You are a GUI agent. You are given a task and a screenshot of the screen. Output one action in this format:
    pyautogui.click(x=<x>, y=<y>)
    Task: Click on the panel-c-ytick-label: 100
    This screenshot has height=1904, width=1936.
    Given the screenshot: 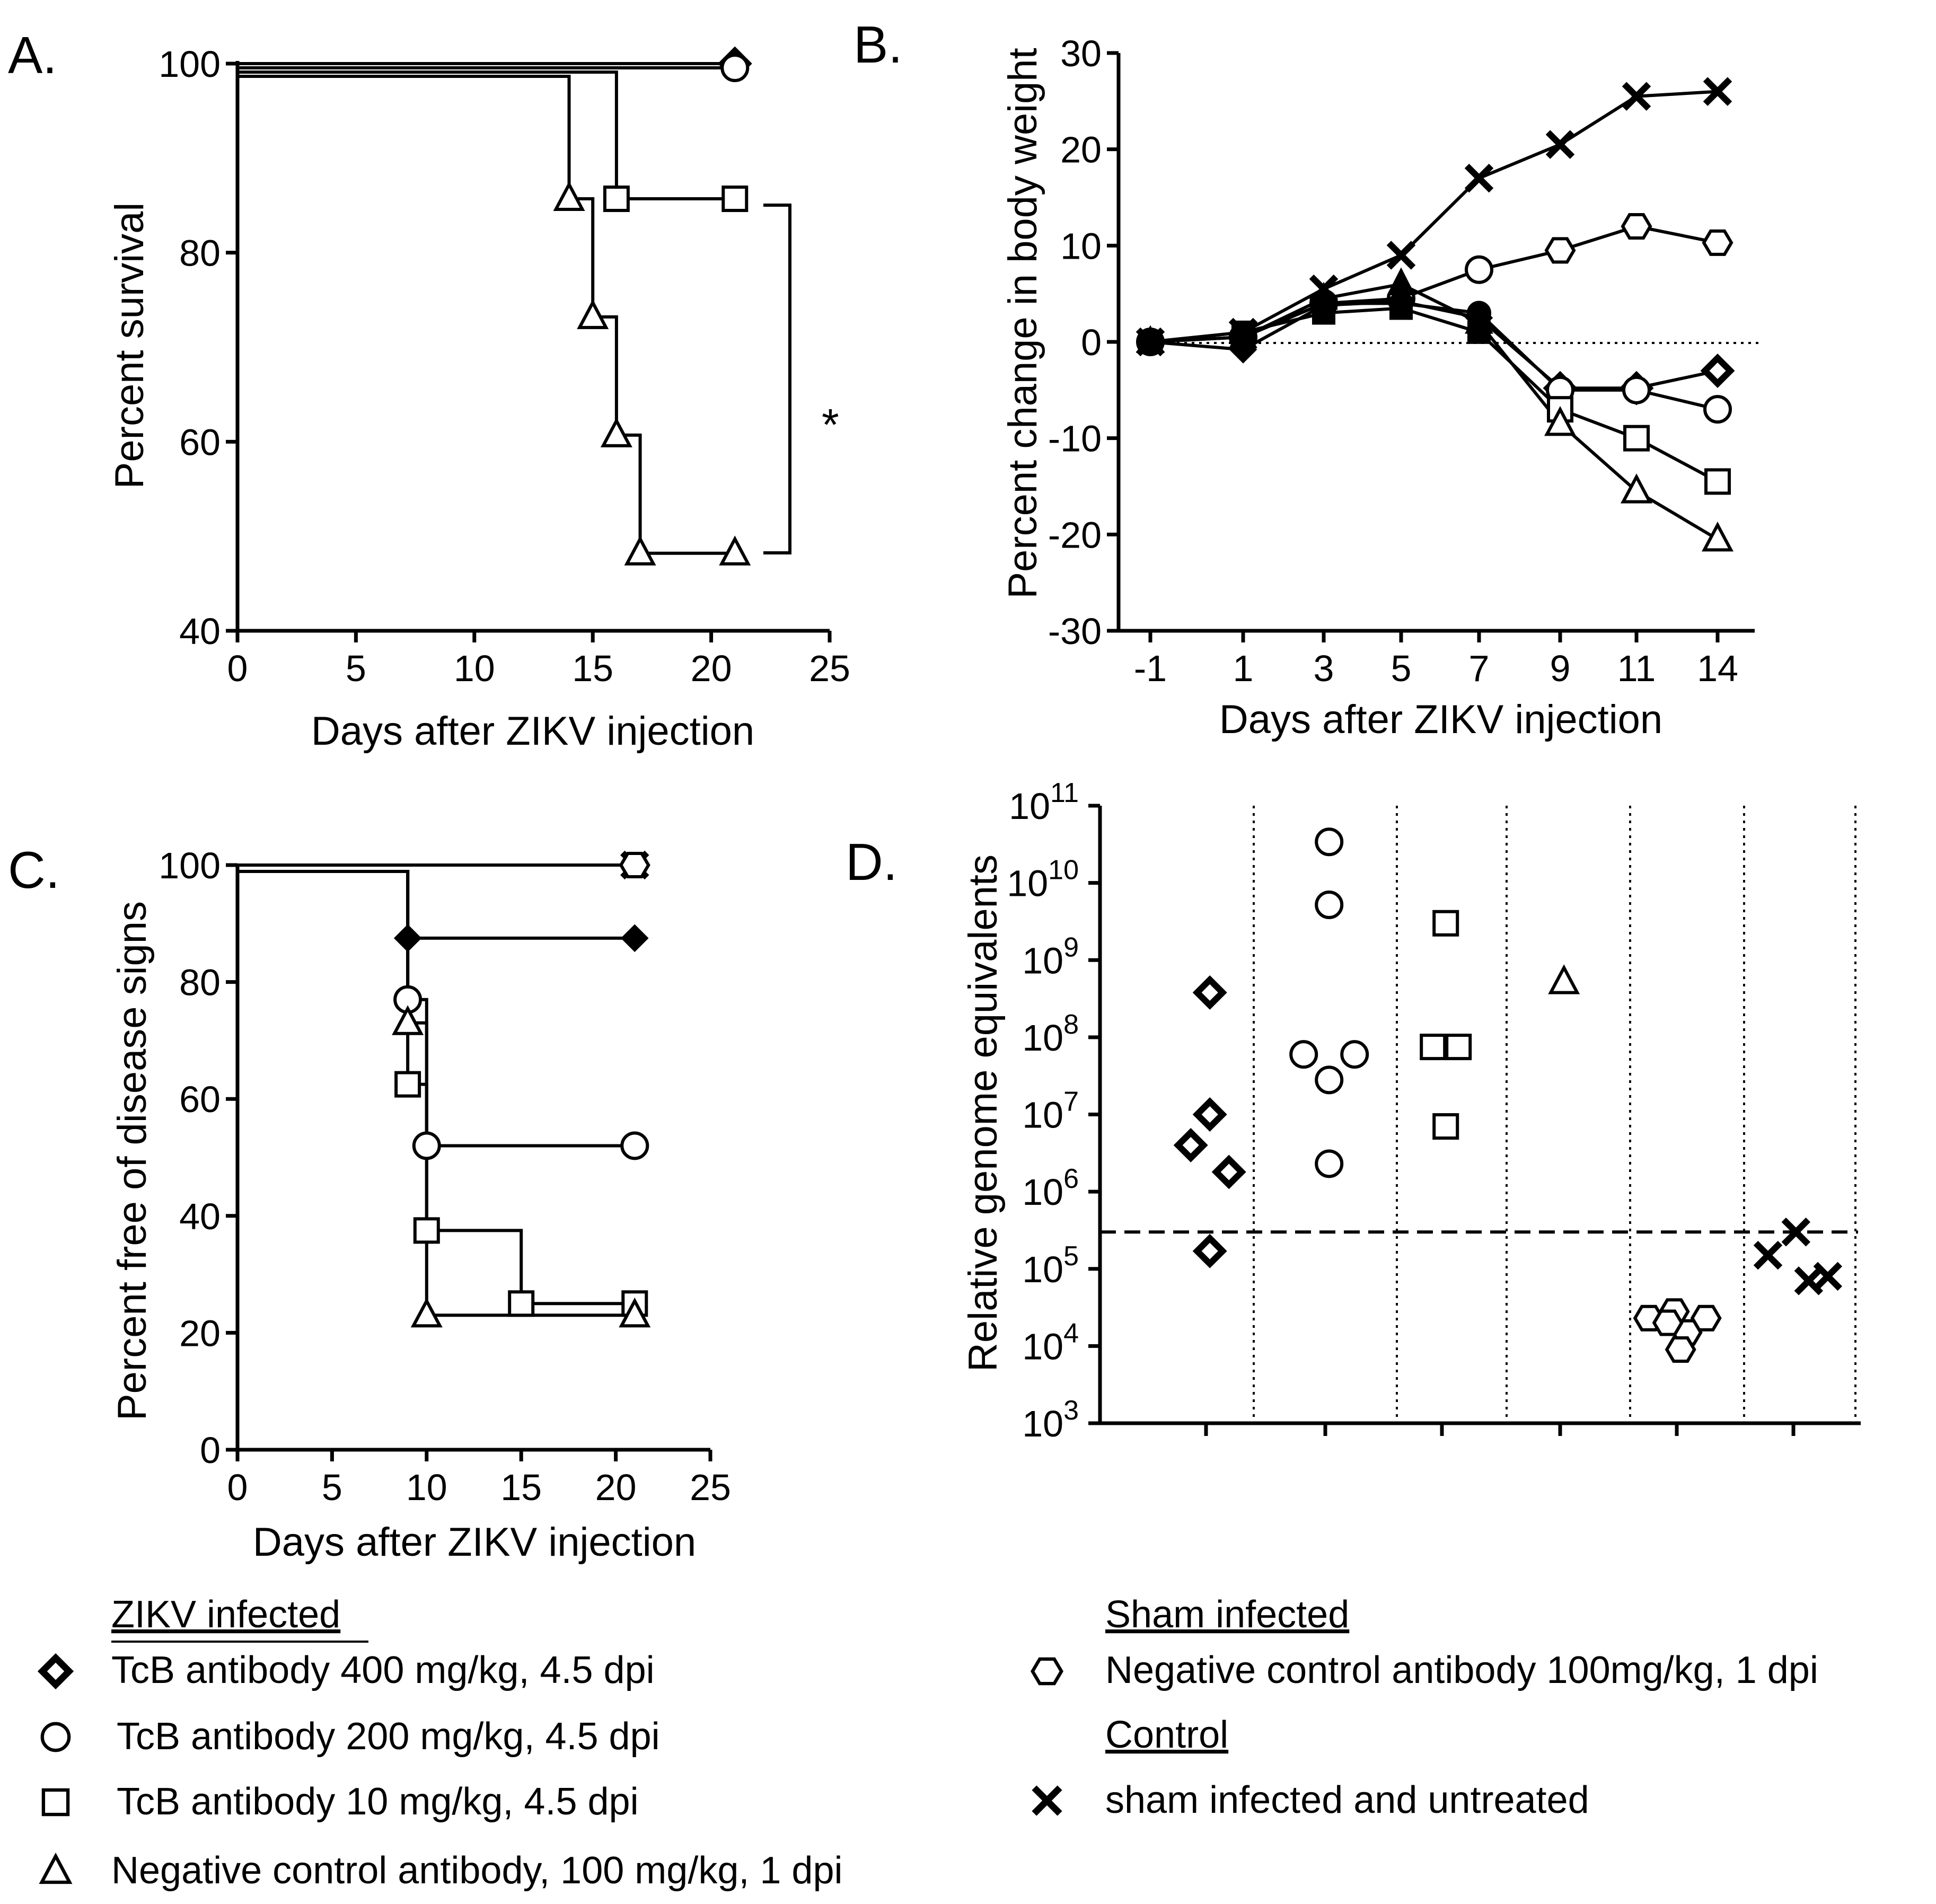 What is the action you would take?
    pyautogui.click(x=190, y=866)
    